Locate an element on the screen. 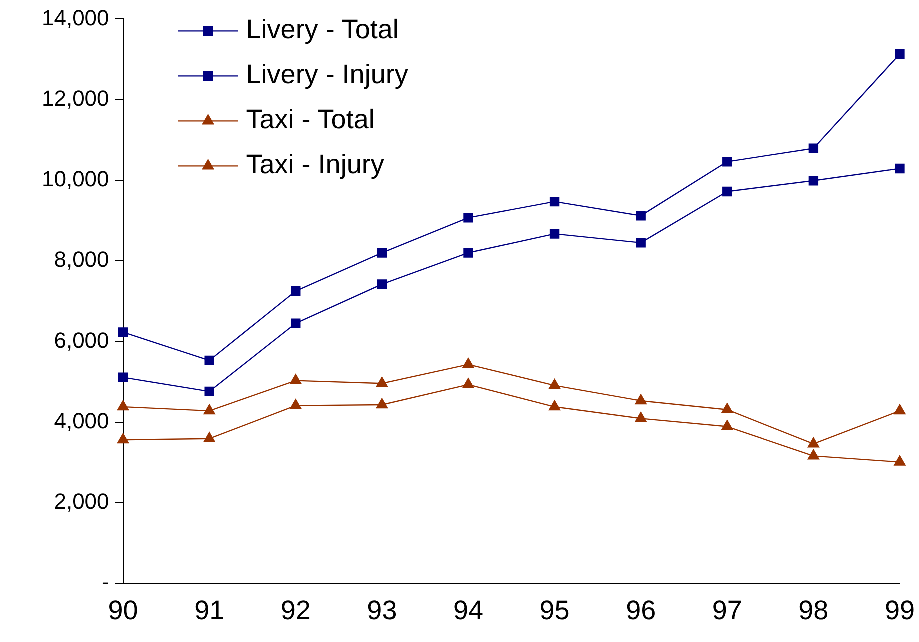 This screenshot has width=919, height=642. y-tick-label: 14,000 is located at coordinates (76, 17).